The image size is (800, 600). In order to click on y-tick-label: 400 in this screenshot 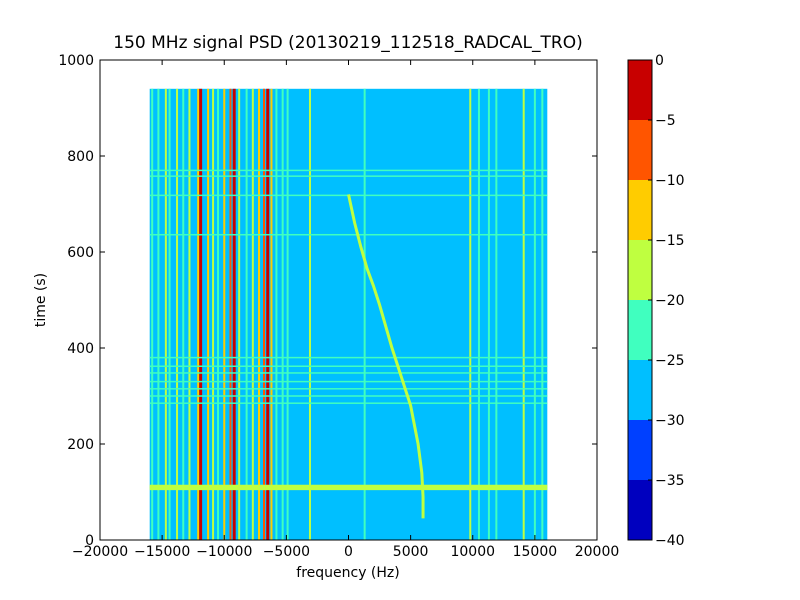, I will do `click(80, 349)`.